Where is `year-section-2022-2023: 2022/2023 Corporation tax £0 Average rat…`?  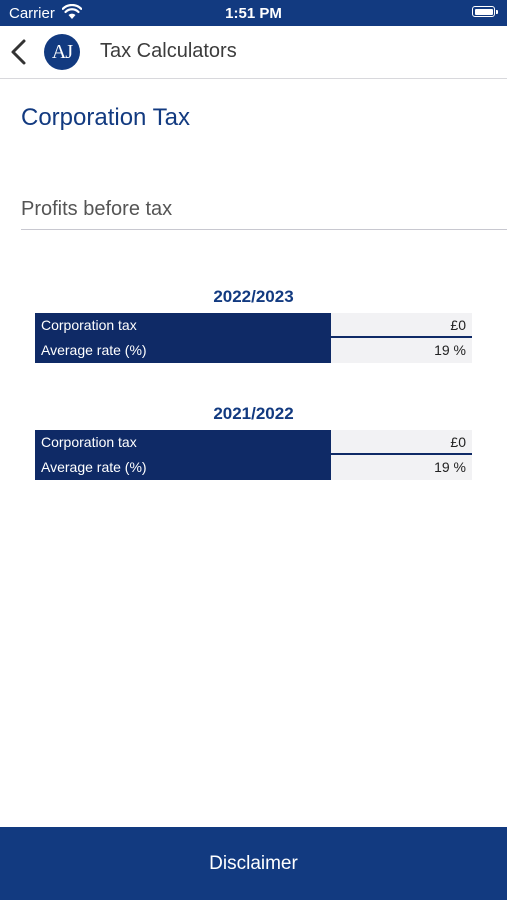 year-section-2022-2023: 2022/2023 Corporation tax £0 Average rat… is located at coordinates (253, 325).